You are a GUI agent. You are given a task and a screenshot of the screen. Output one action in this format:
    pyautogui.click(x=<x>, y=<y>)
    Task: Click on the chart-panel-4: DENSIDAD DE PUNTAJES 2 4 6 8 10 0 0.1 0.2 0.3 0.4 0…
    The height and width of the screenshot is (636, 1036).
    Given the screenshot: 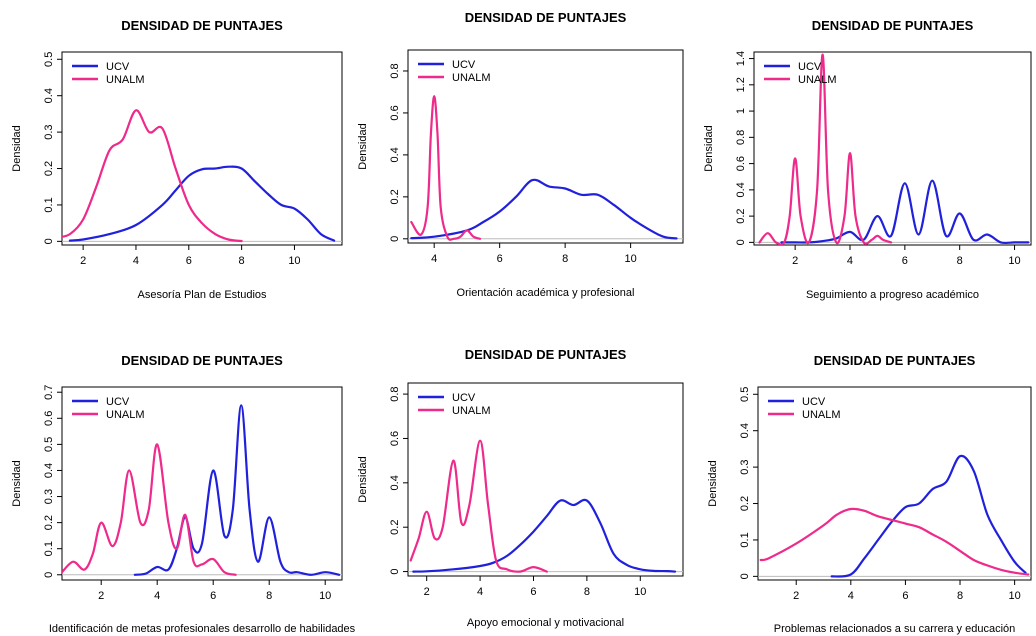 What is the action you would take?
    pyautogui.click(x=183, y=494)
    